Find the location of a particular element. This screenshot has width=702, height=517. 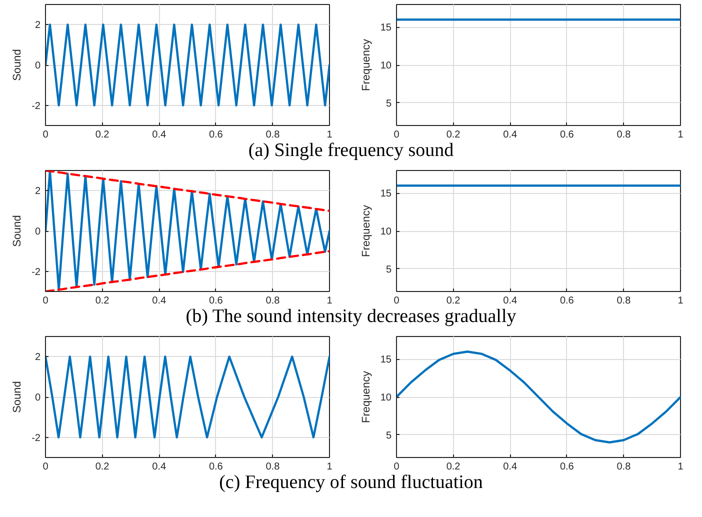

text: (c) Frequency of sound fluctuation is located at coordinates (351, 483).